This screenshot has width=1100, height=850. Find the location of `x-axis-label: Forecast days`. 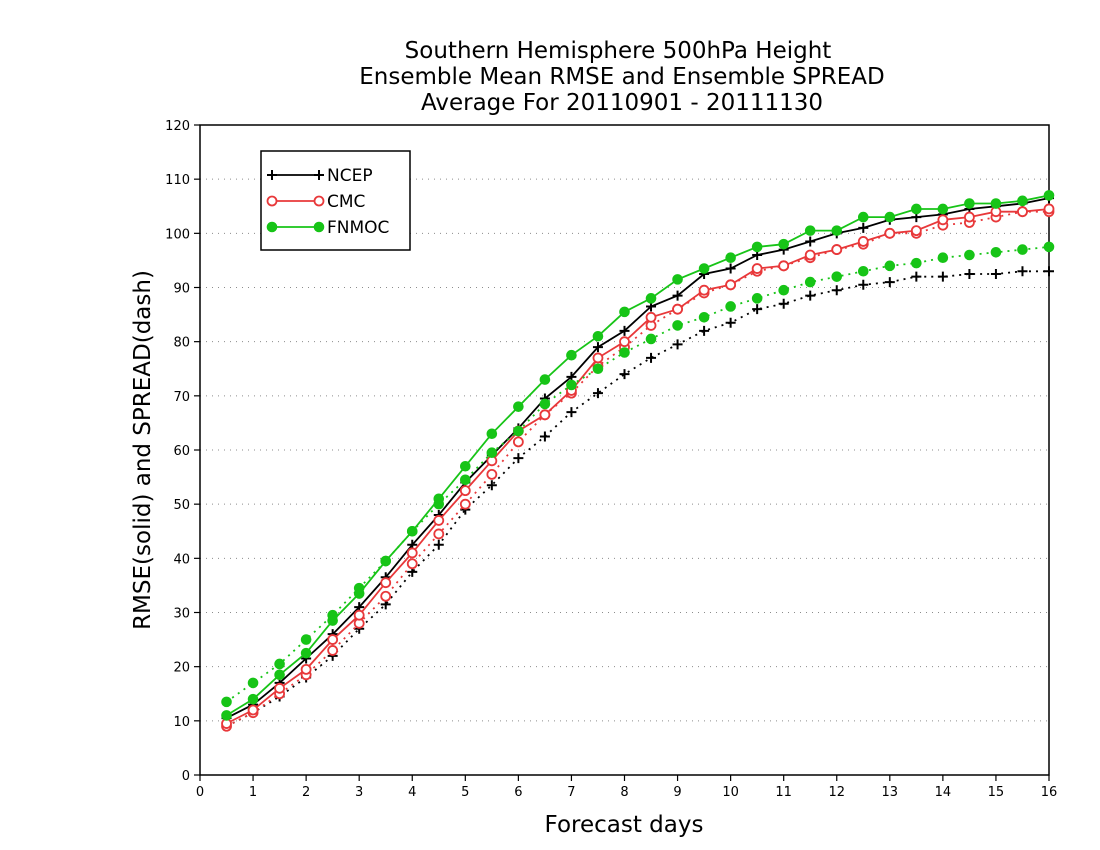

x-axis-label: Forecast days is located at coordinates (624, 825).